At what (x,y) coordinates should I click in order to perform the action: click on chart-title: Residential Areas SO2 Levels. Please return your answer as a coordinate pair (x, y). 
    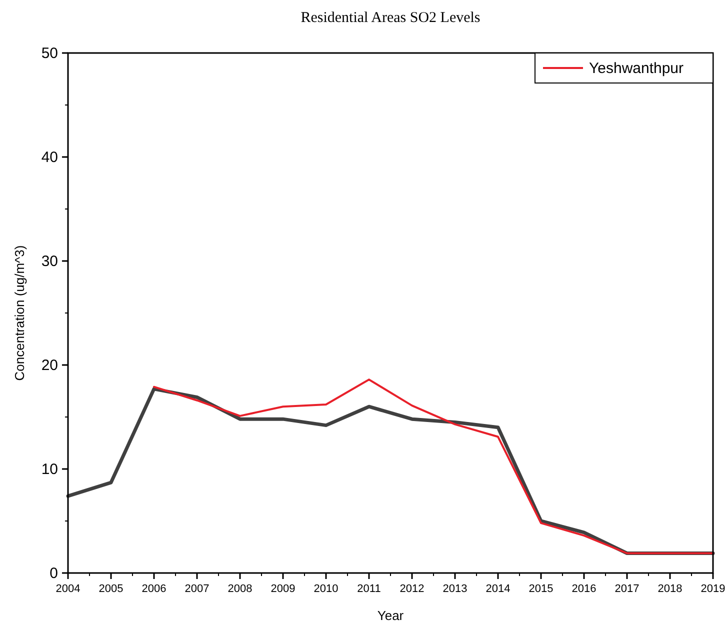
    Looking at the image, I should click on (390, 18).